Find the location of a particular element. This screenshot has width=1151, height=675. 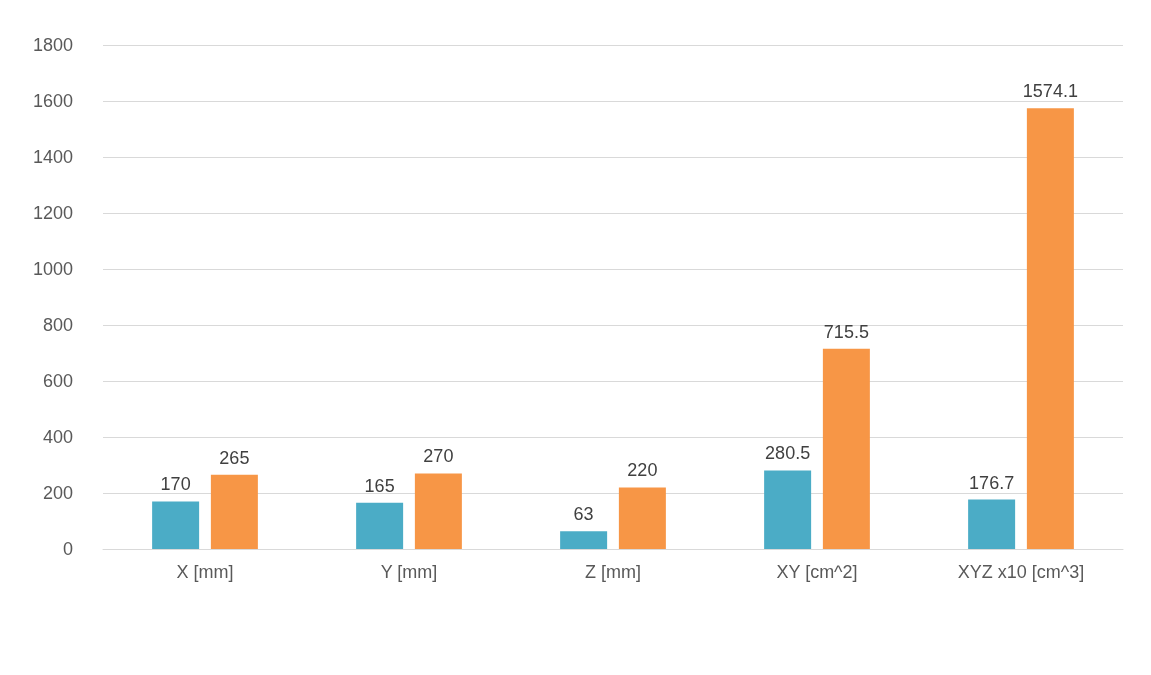

data-label: 270 is located at coordinates (438, 456).